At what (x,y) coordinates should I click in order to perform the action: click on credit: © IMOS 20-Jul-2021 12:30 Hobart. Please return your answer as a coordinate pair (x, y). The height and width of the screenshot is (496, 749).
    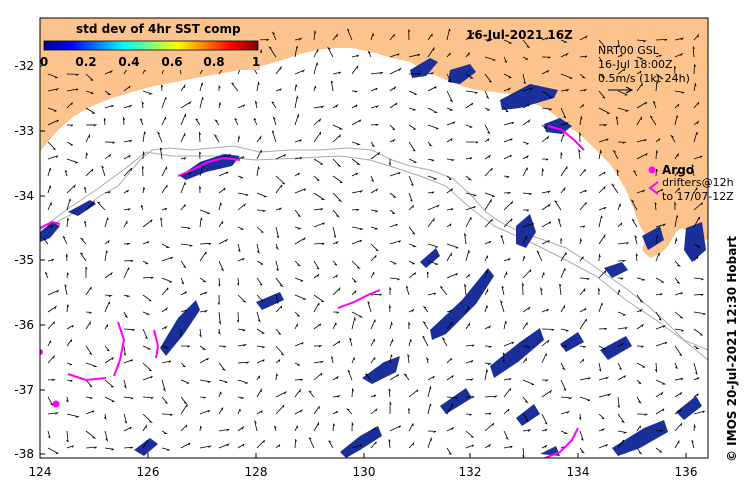
    Looking at the image, I should click on (732, 349).